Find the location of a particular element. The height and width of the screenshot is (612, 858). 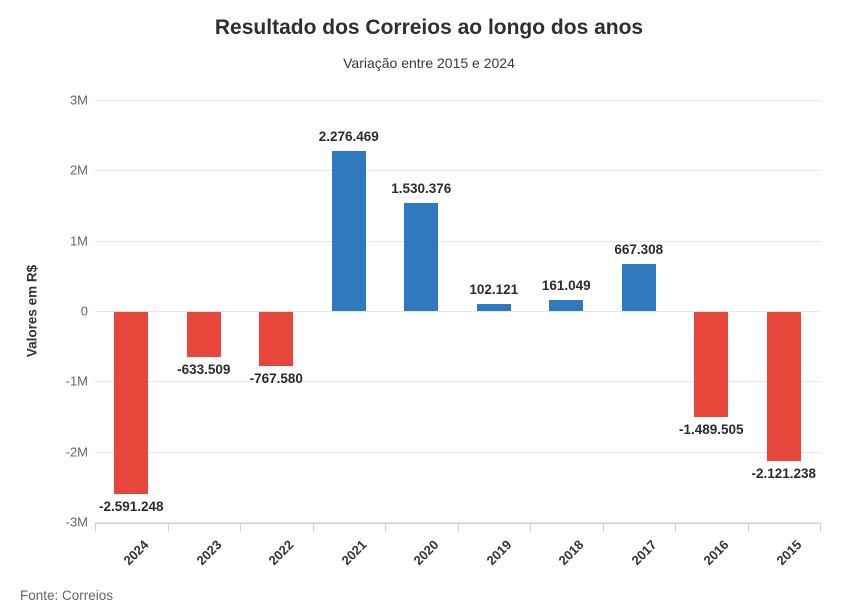

x-axis-tick-label: 2017 is located at coordinates (644, 553).